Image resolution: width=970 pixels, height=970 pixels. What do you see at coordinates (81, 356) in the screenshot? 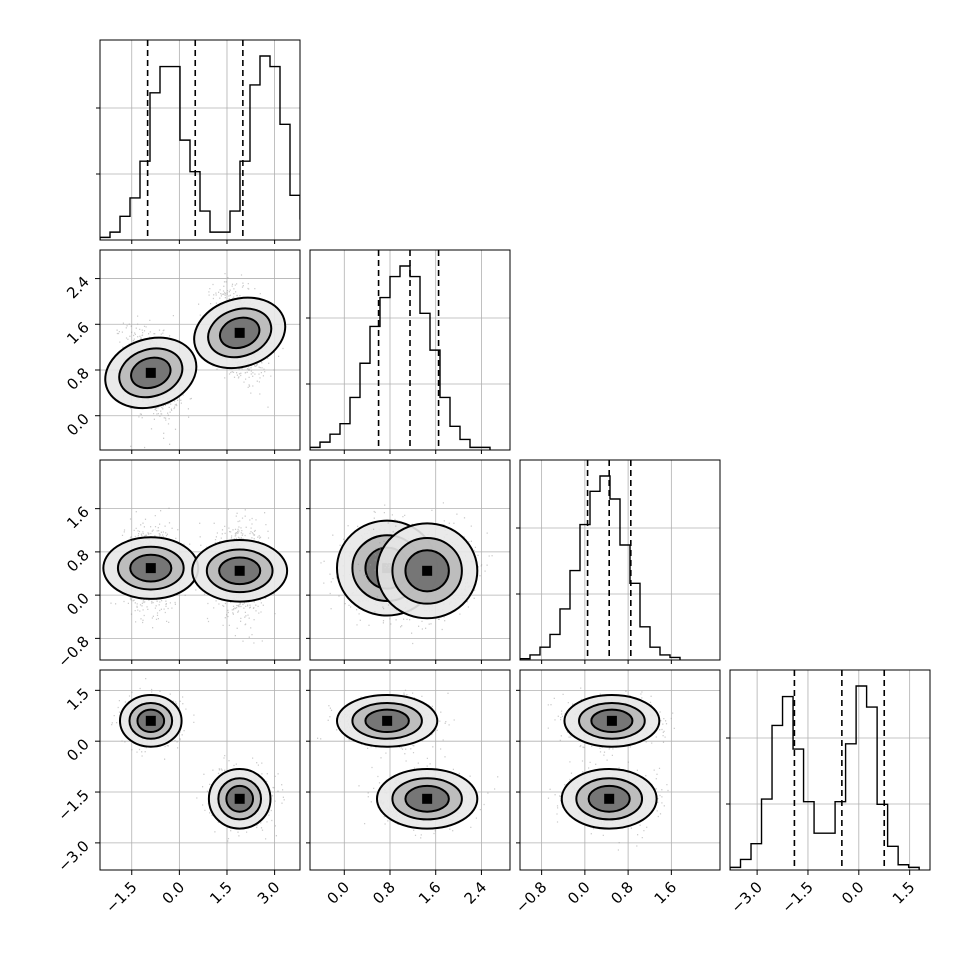
I see `y-axis-1: 0.0 0.8 1.6 2.4` at bounding box center [81, 356].